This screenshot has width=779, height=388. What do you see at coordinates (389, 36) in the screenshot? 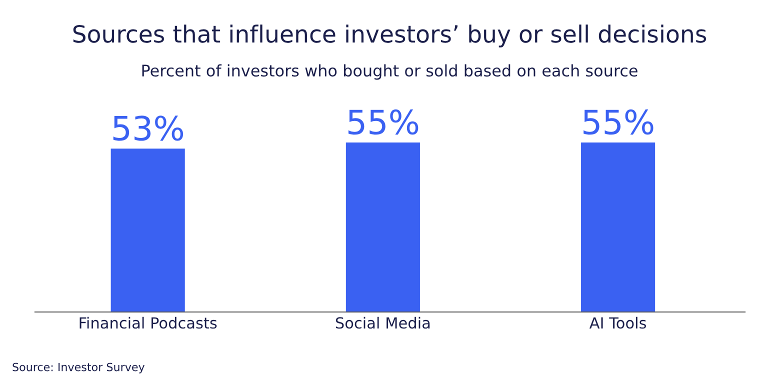
I see `chart-title: Sources that influence investors’ buy or sell decisions` at bounding box center [389, 36].